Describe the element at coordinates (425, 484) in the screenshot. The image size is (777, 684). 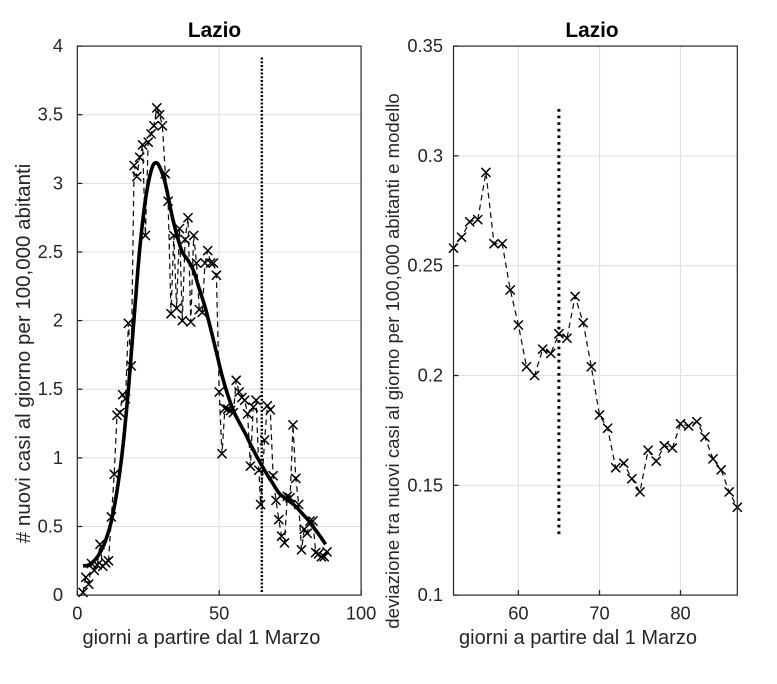
I see `svg-text: 0.15` at that location.